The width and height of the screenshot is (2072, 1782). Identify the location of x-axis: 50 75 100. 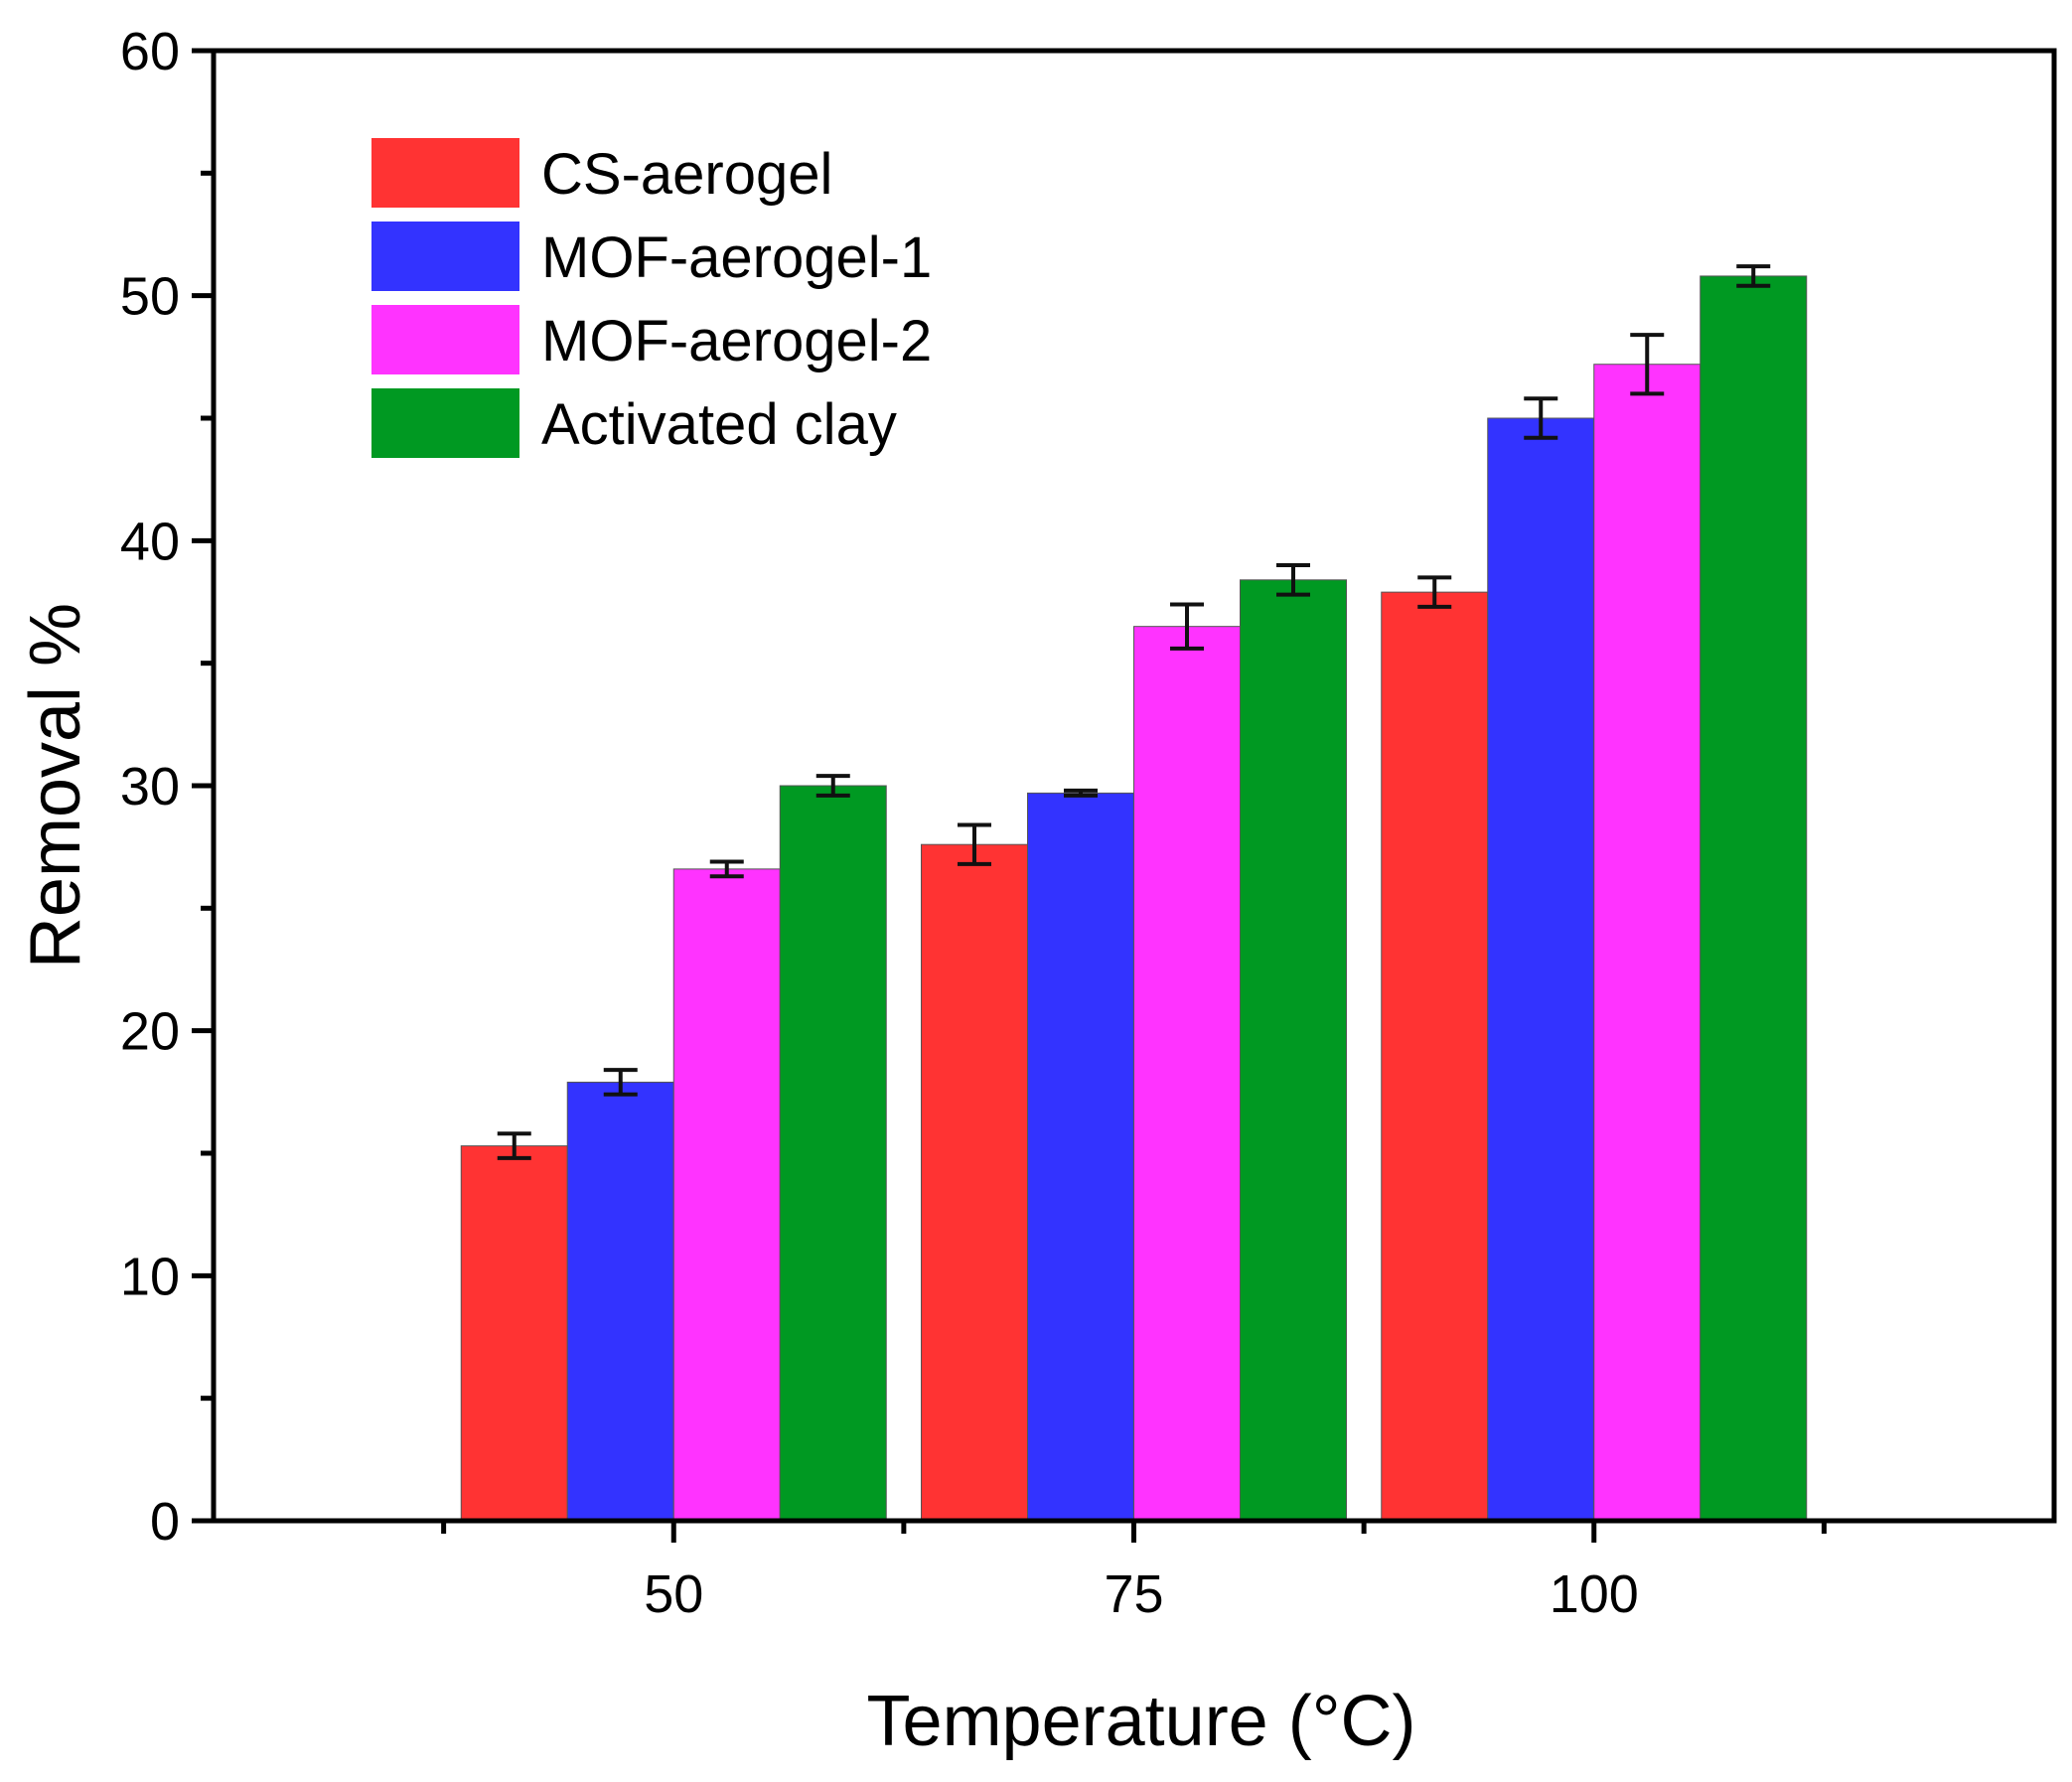
(1134, 1572).